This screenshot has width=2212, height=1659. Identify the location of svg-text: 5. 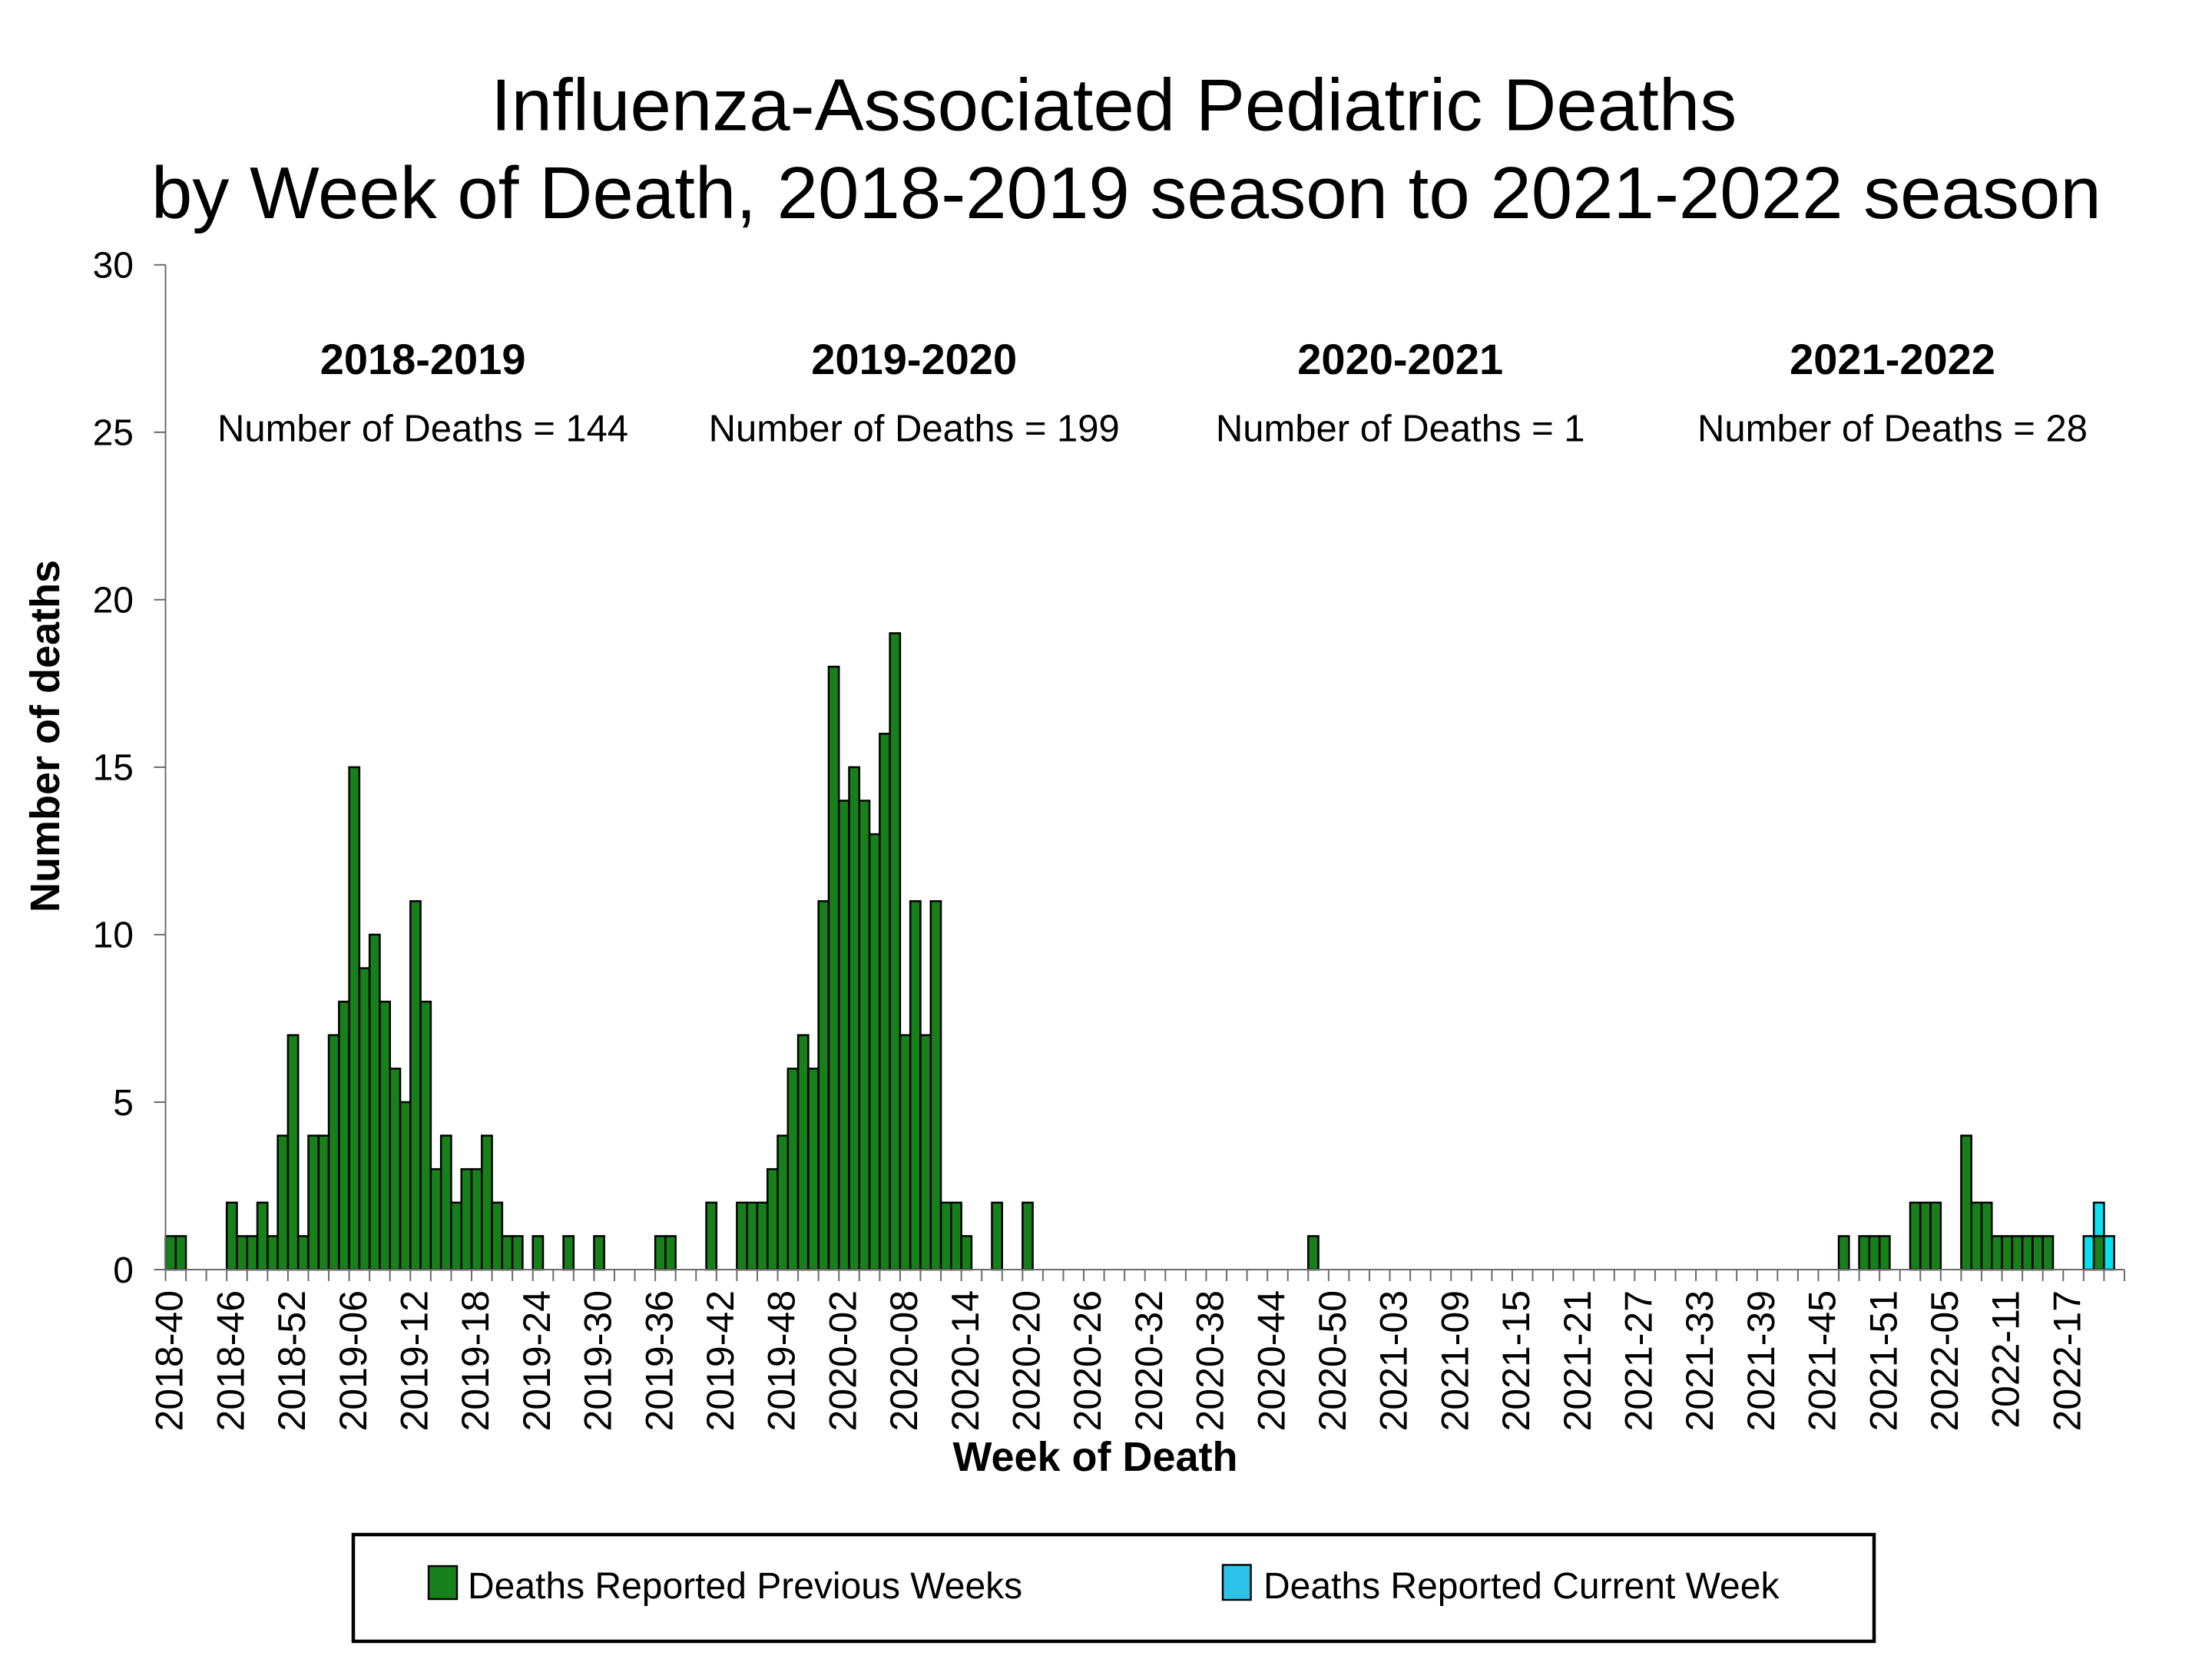
(124, 1103).